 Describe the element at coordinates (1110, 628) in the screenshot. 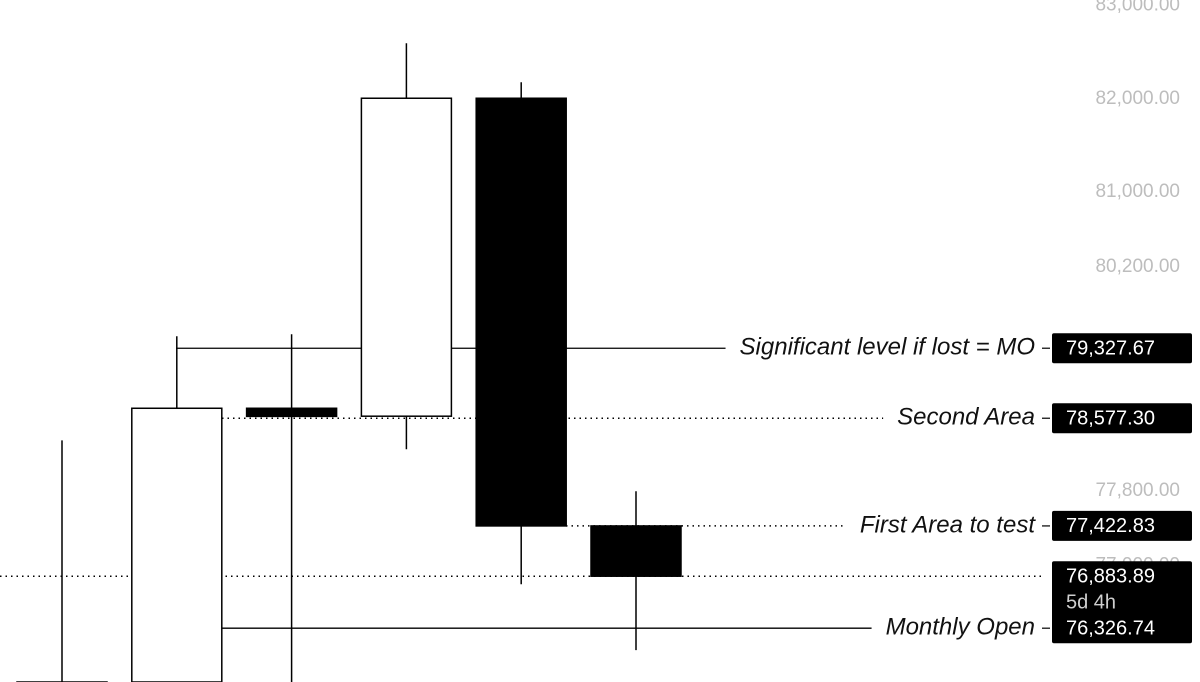

I see `price-label: 76,326.74` at that location.